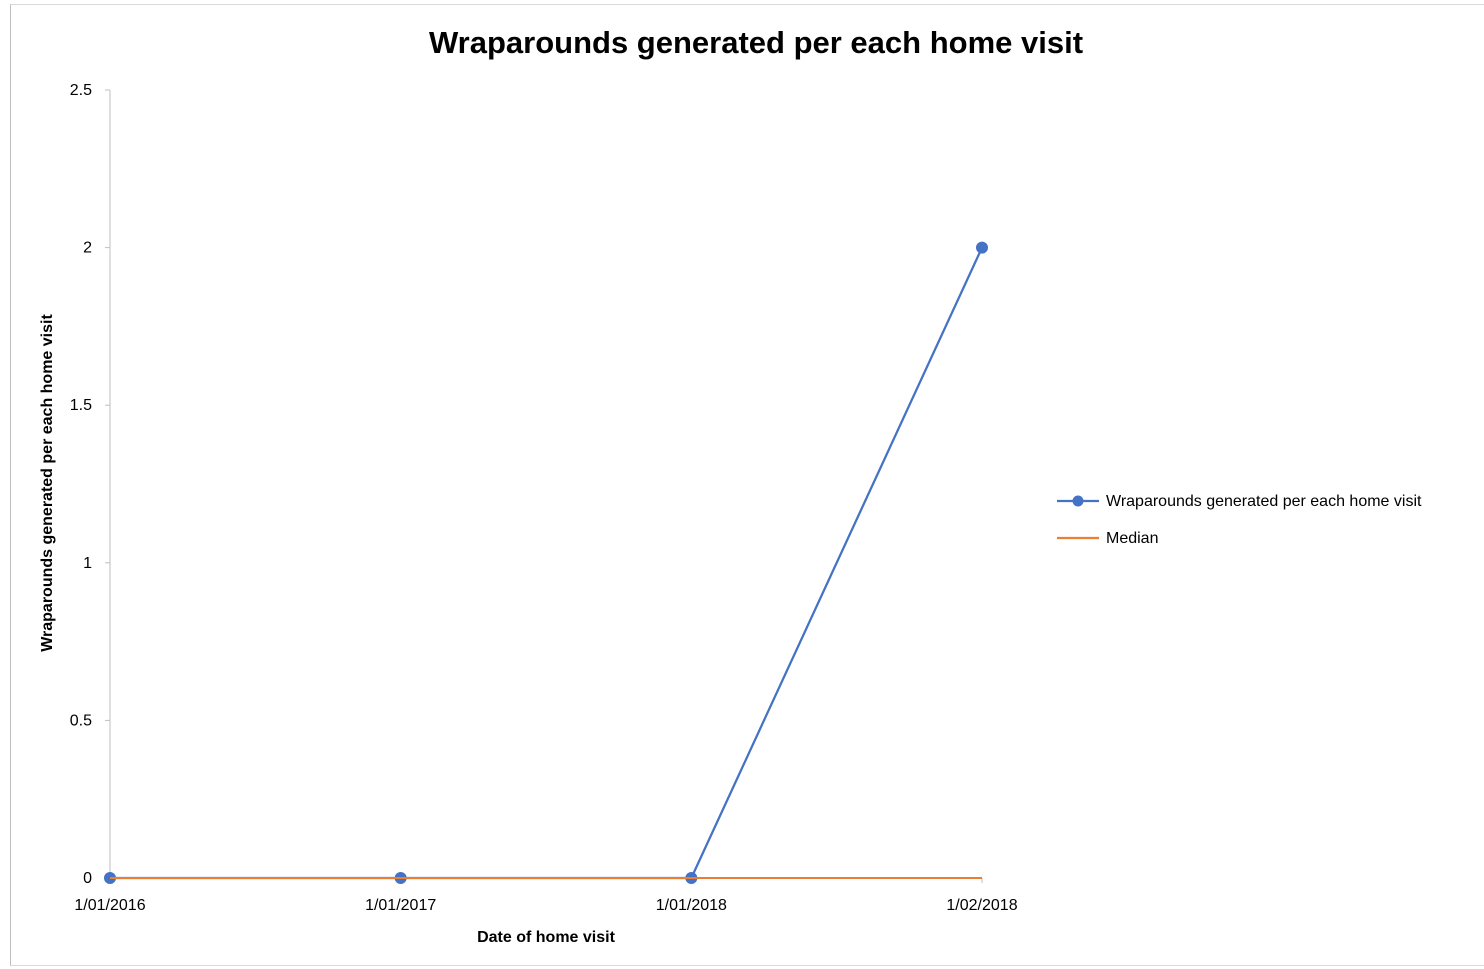  Describe the element at coordinates (90, 484) in the screenshot. I see `y-axis: 0 0.5 1 1.5 2 2.5` at that location.